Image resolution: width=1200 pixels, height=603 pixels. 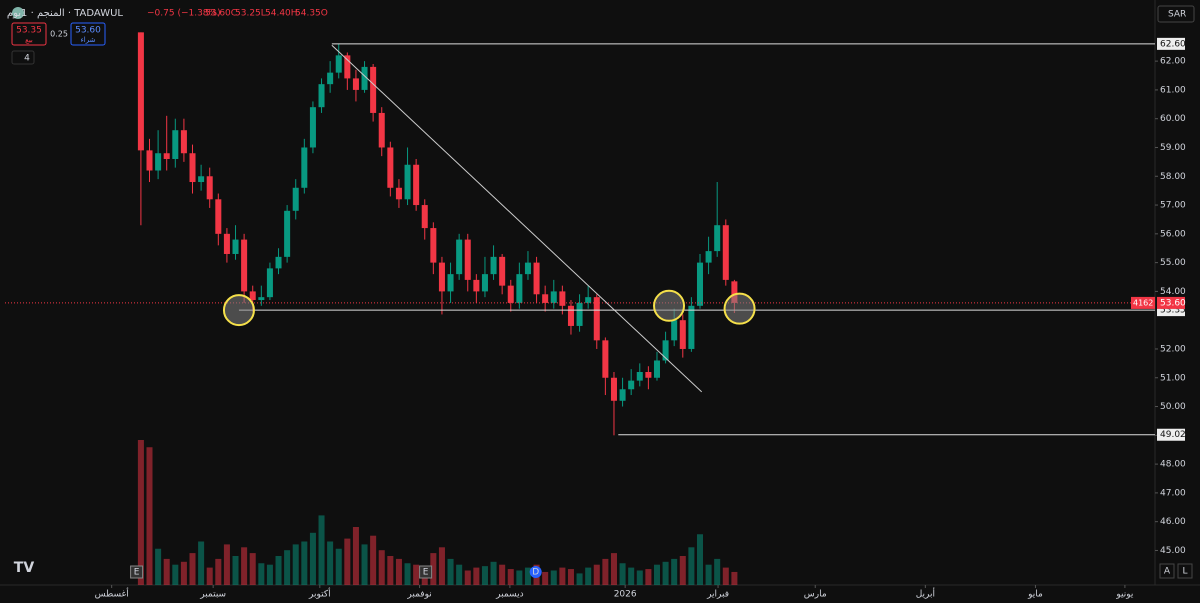 What do you see at coordinates (418, 595) in the screenshot?
I see `x-tick-label: نوفمبر` at bounding box center [418, 595].